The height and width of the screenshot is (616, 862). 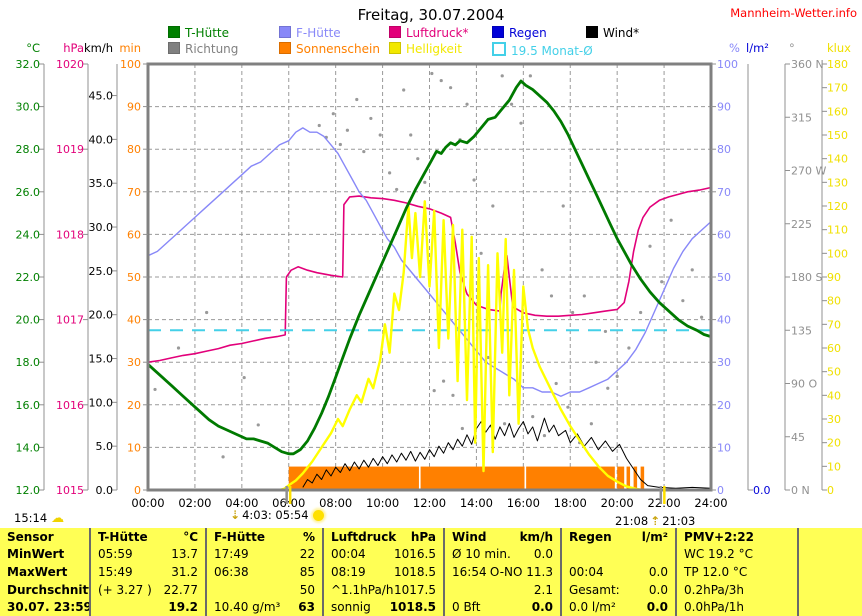 What do you see at coordinates (240, 536) in the screenshot?
I see `table-cell: F-Hütte` at bounding box center [240, 536].